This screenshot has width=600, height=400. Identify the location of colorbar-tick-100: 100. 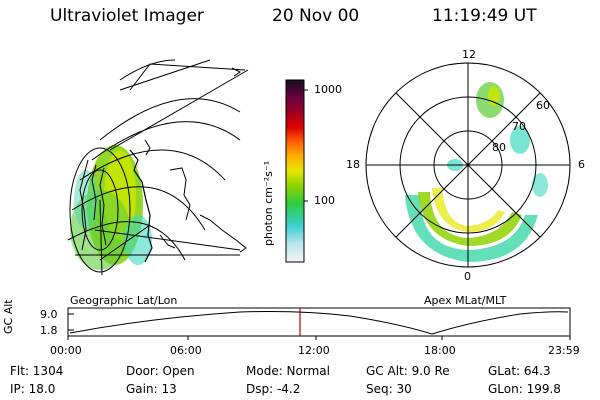
(324, 200).